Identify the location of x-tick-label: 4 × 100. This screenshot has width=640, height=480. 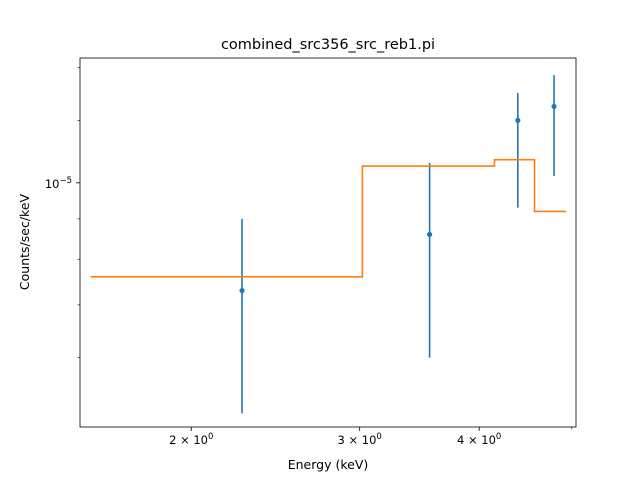
(479, 439).